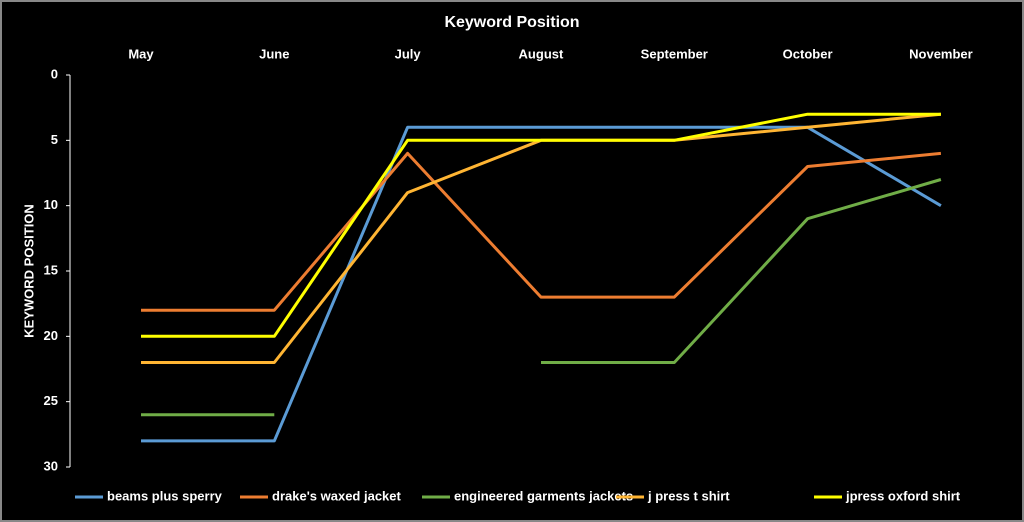  I want to click on chart-title: Keyword Position, so click(511, 22).